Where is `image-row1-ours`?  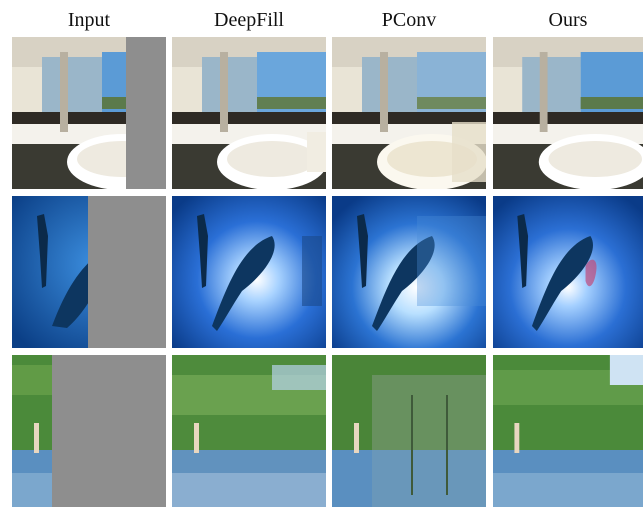
image-row1-ours is located at coordinates (568, 113).